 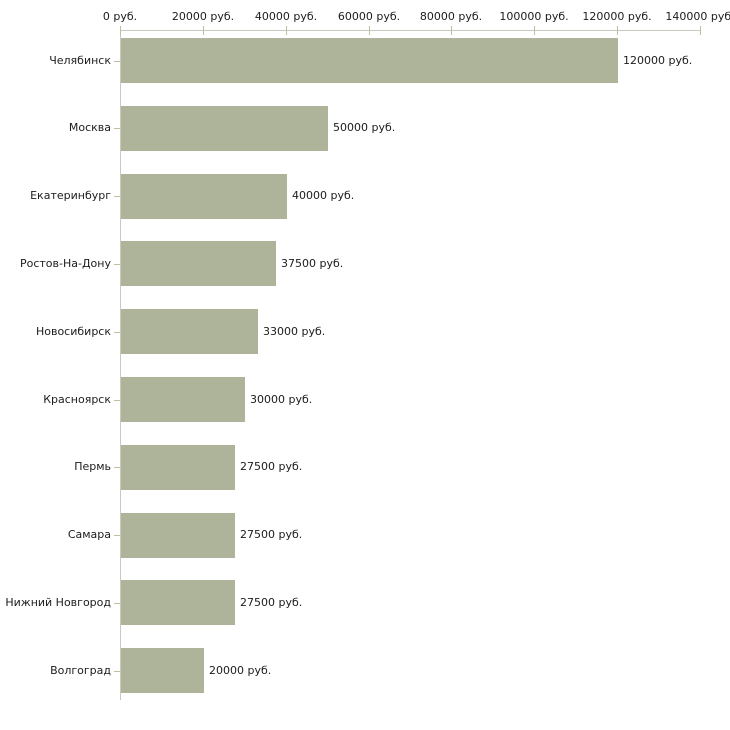 I want to click on x-tick-label: 40000 руб., so click(x=286, y=16).